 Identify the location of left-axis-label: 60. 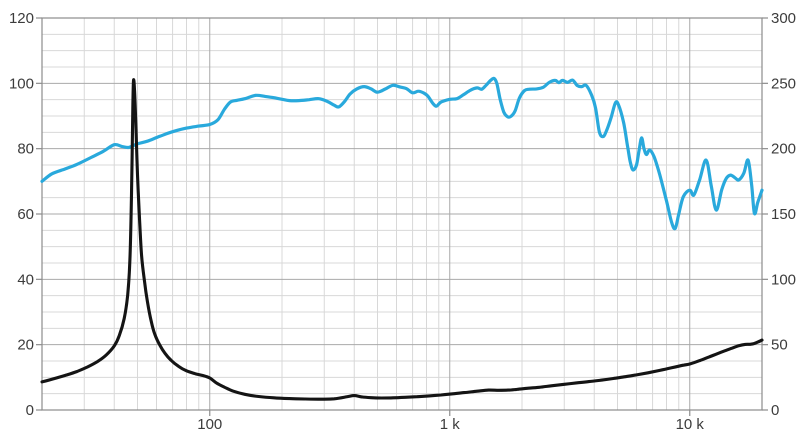
(25, 214).